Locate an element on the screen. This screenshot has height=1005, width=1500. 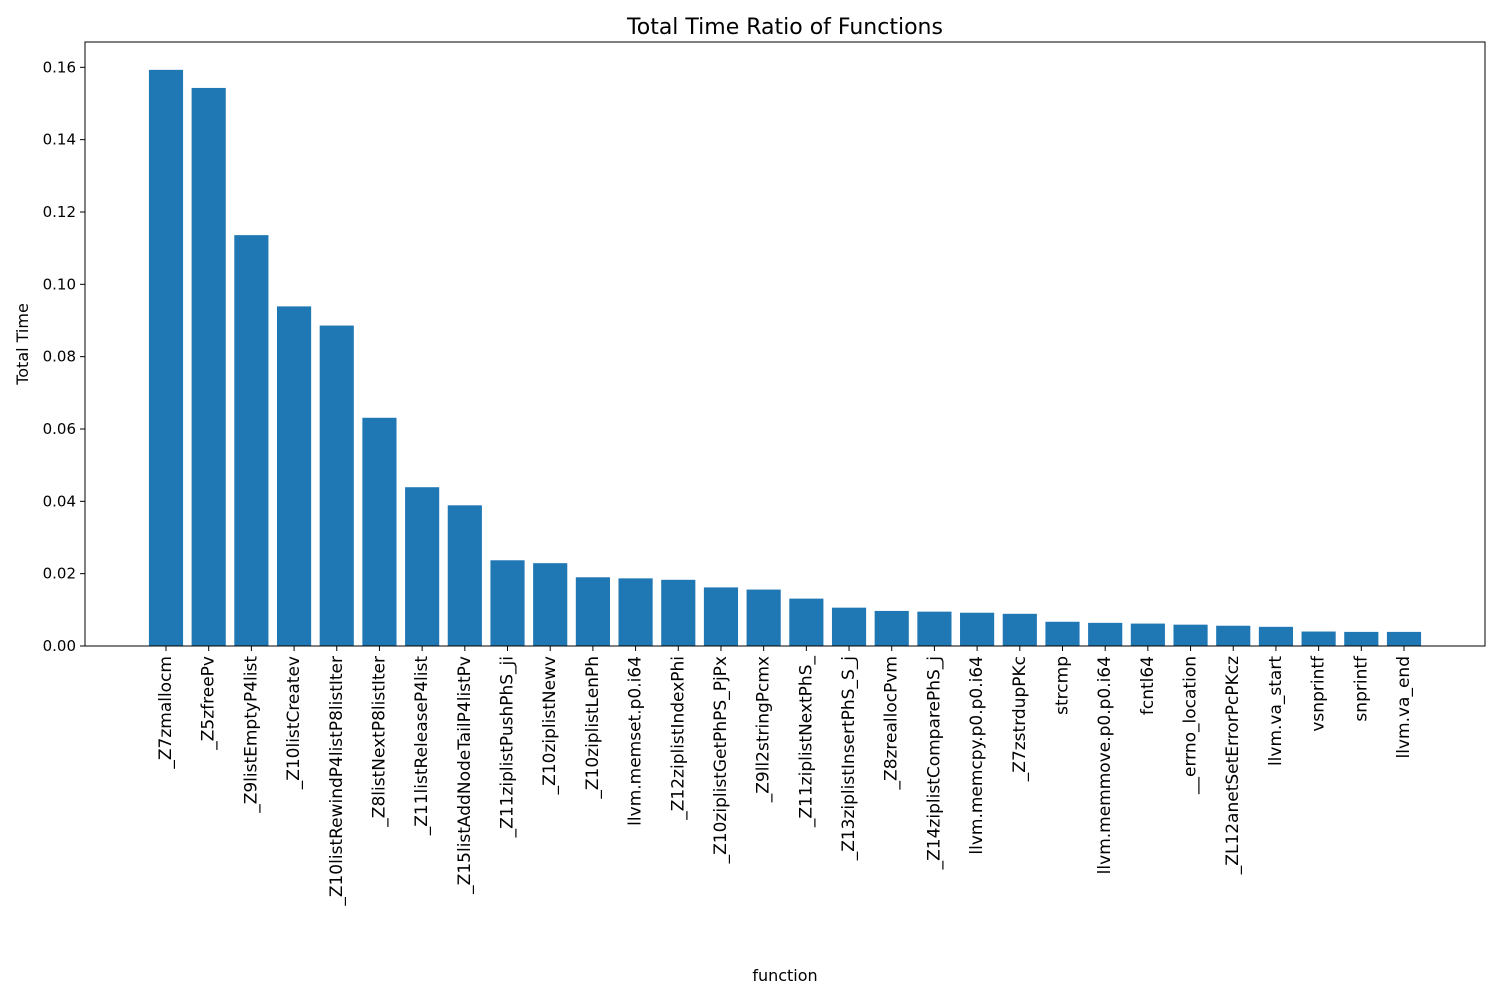
y-tick-label: 0.12 is located at coordinates (59, 212).